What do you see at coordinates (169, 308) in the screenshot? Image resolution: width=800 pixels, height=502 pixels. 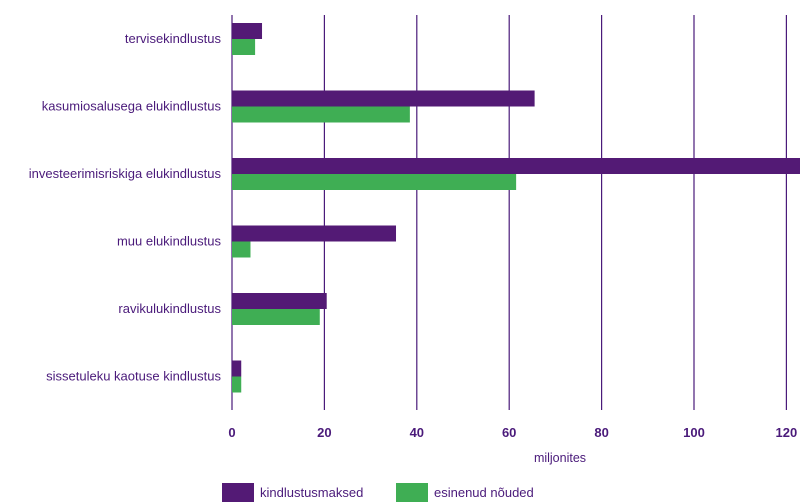 I see `category-label: ravikulukindlustus` at bounding box center [169, 308].